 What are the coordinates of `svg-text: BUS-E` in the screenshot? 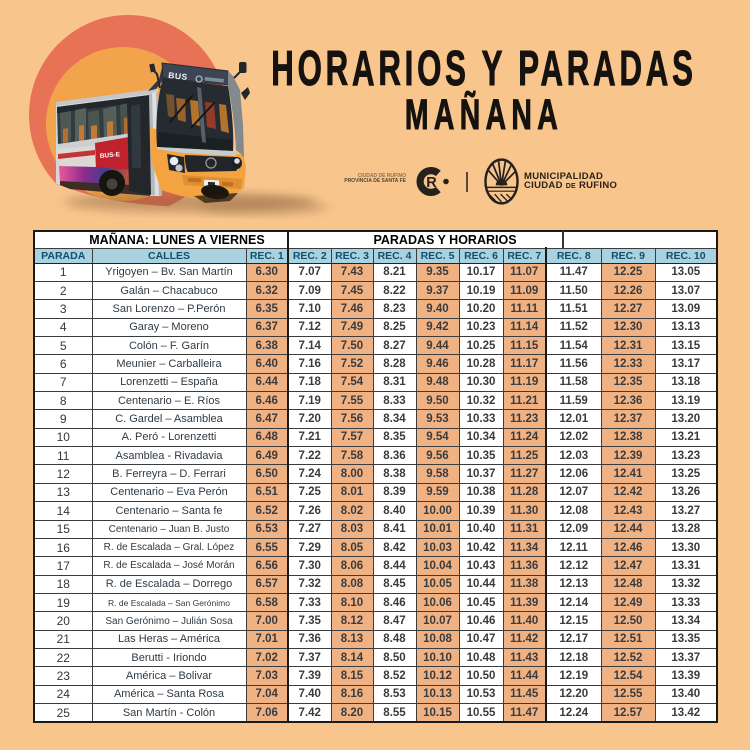 It's located at (110, 155).